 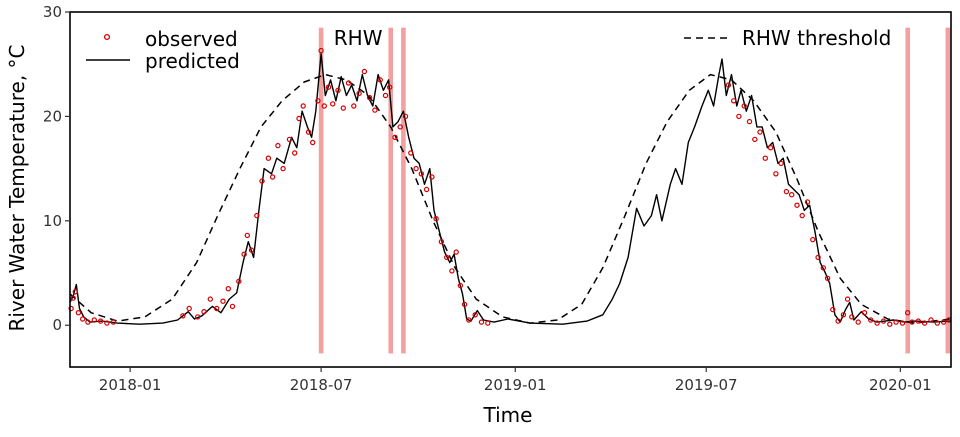 What do you see at coordinates (57, 325) in the screenshot?
I see `y-tick-label-0: 0` at bounding box center [57, 325].